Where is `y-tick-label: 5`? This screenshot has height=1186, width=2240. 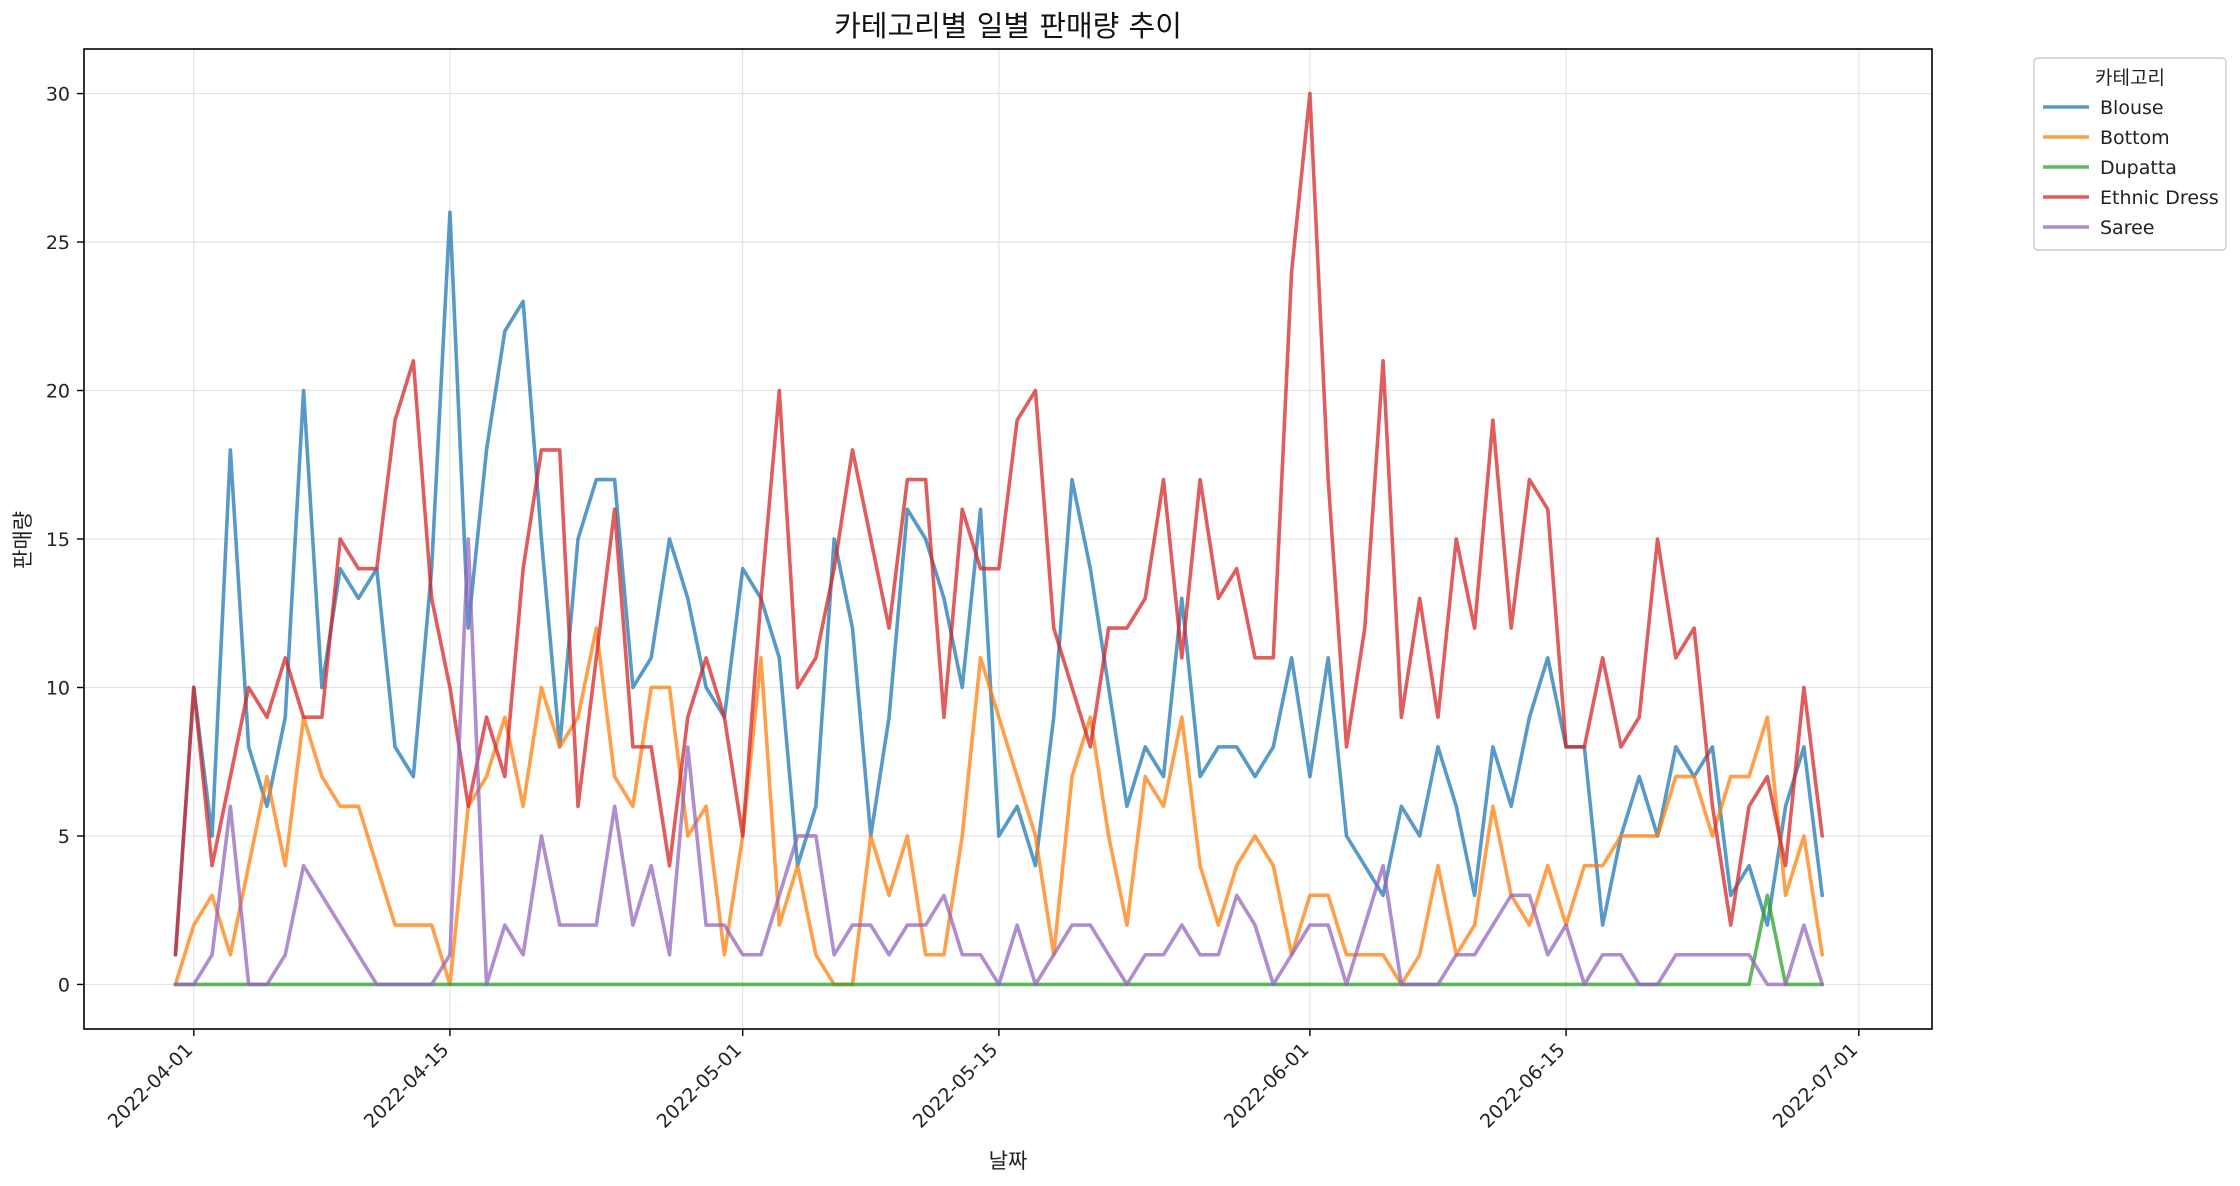 y-tick-label: 5 is located at coordinates (64, 837).